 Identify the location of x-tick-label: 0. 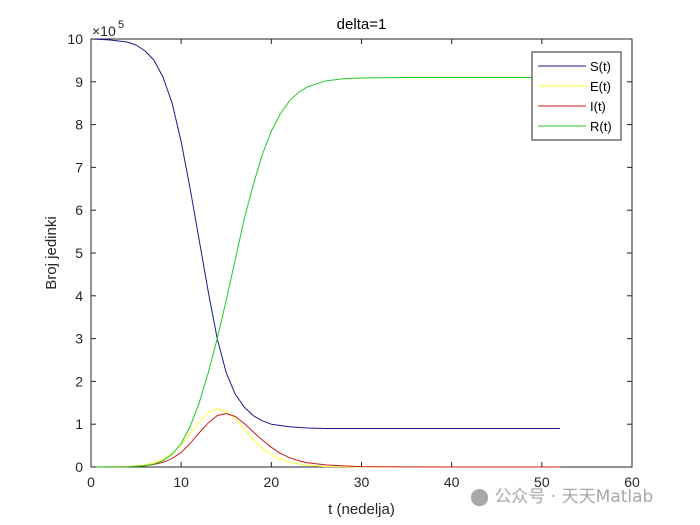
(91, 482).